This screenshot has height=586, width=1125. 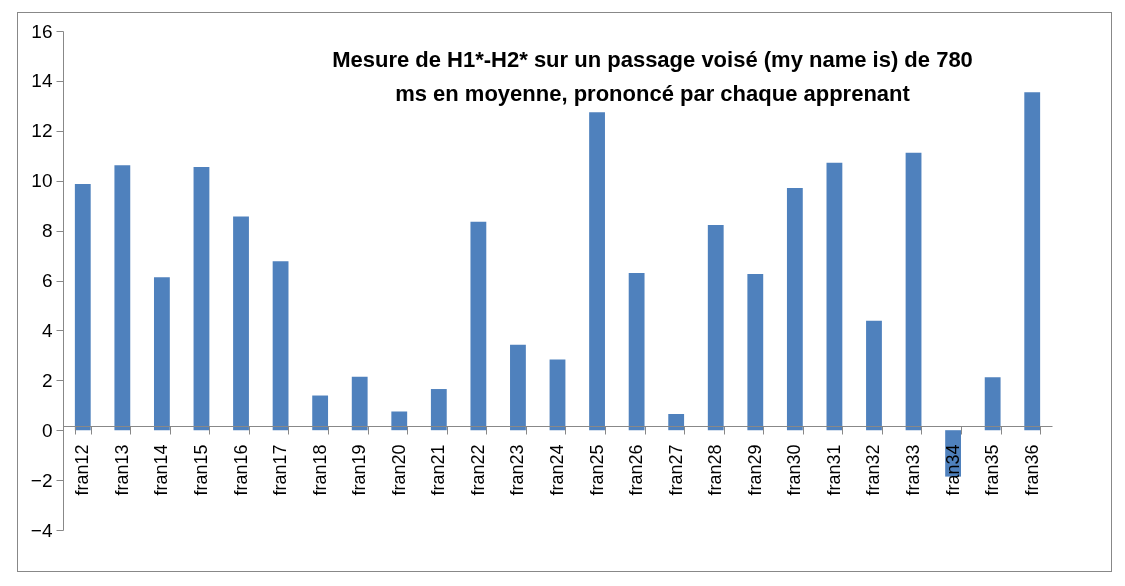 What do you see at coordinates (319, 470) in the screenshot?
I see `x-tick-label: fran18` at bounding box center [319, 470].